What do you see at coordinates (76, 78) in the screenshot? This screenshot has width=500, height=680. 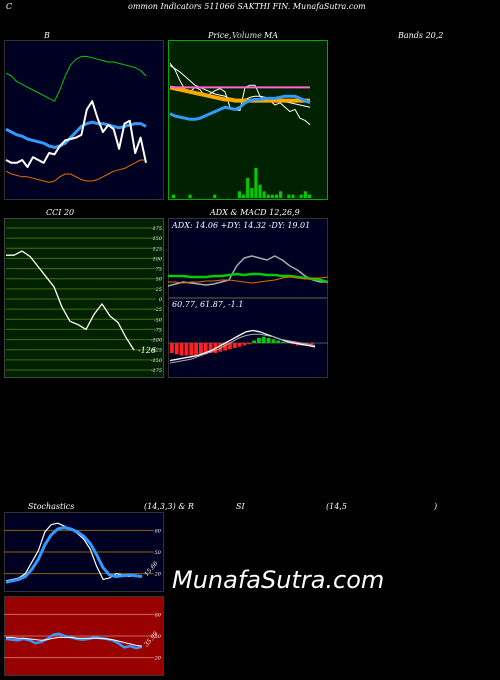 I see `bollinger-upper-line` at bounding box center [76, 78].